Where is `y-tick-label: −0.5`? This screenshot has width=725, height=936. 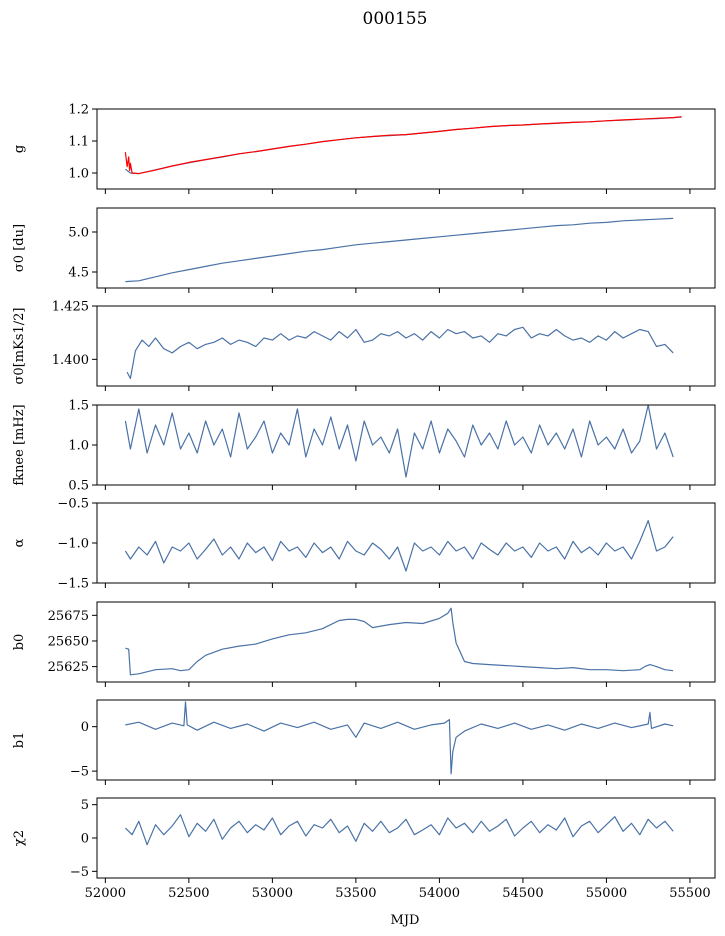 y-tick-label: −0.5 is located at coordinates (73, 504).